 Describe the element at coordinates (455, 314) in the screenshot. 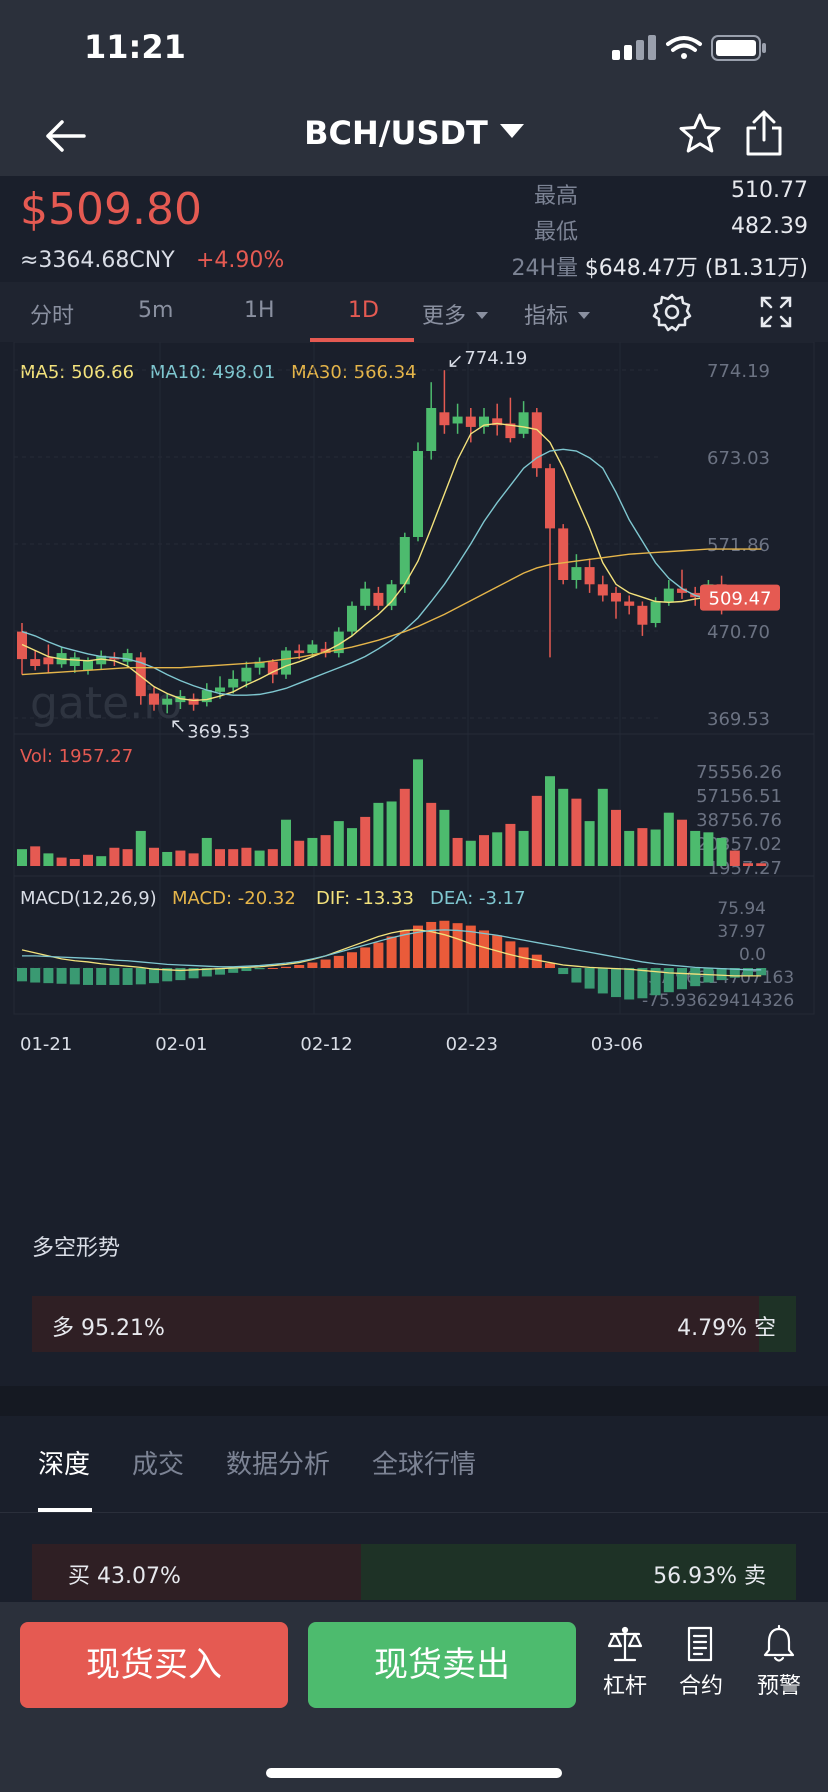

I see `tab-more: 更多` at that location.